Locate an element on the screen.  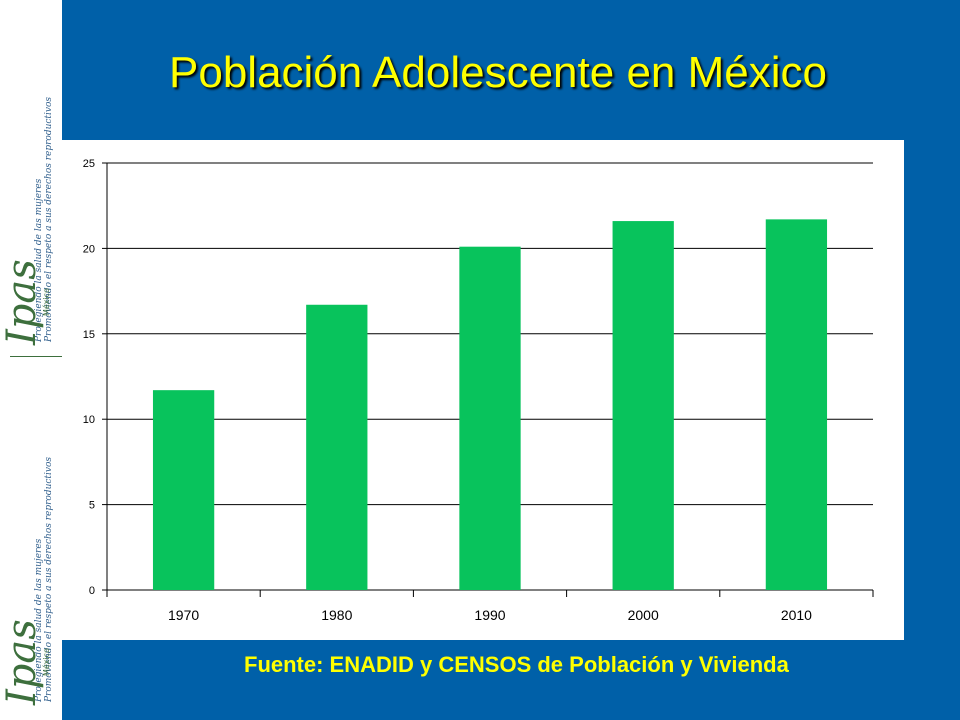
bar-2010 is located at coordinates (796, 404).